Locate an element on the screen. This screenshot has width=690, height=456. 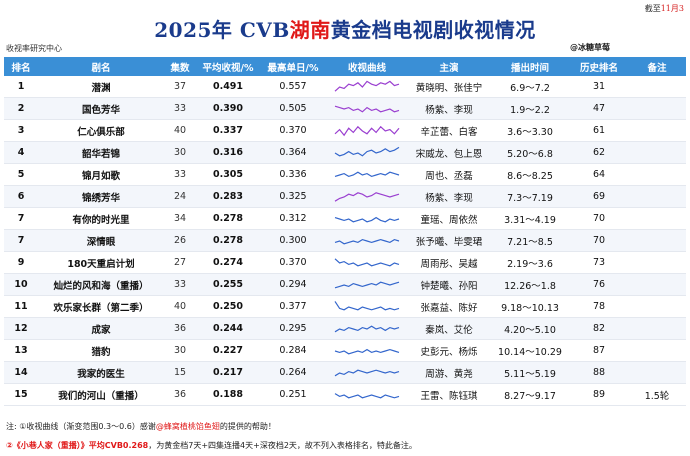
actors-cell: 宋威龙、包上恩 is located at coordinates (449, 152).